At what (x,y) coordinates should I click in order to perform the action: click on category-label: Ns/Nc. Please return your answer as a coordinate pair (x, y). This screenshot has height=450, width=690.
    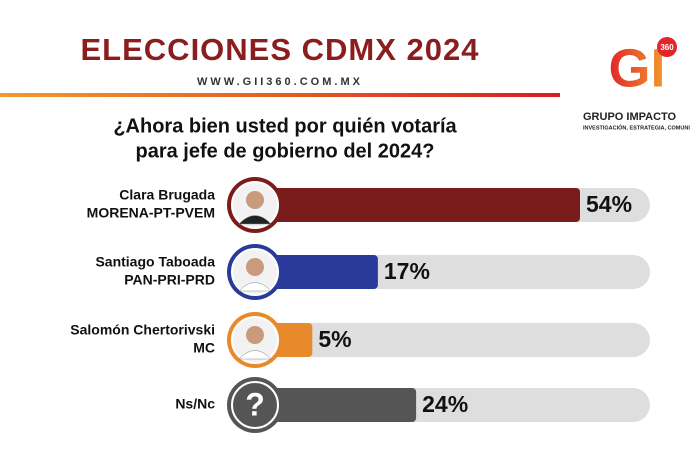
    Looking at the image, I should click on (195, 404).